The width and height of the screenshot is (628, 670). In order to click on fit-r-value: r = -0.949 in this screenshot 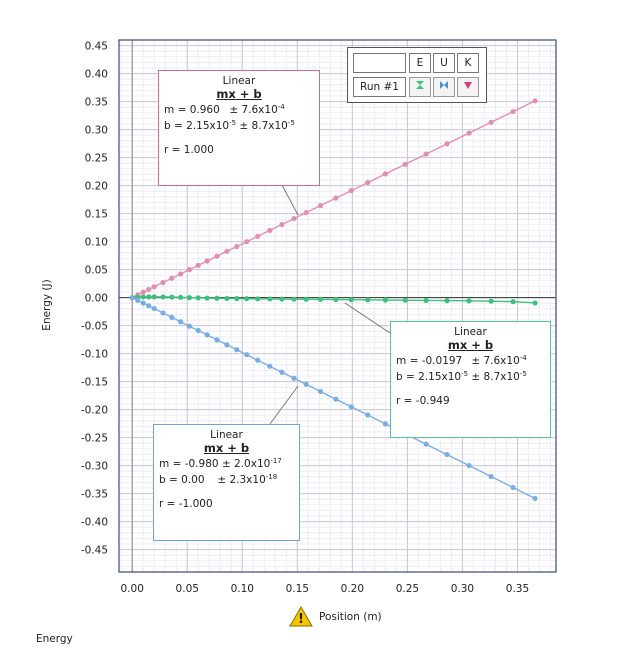, I will do `click(423, 401)`.